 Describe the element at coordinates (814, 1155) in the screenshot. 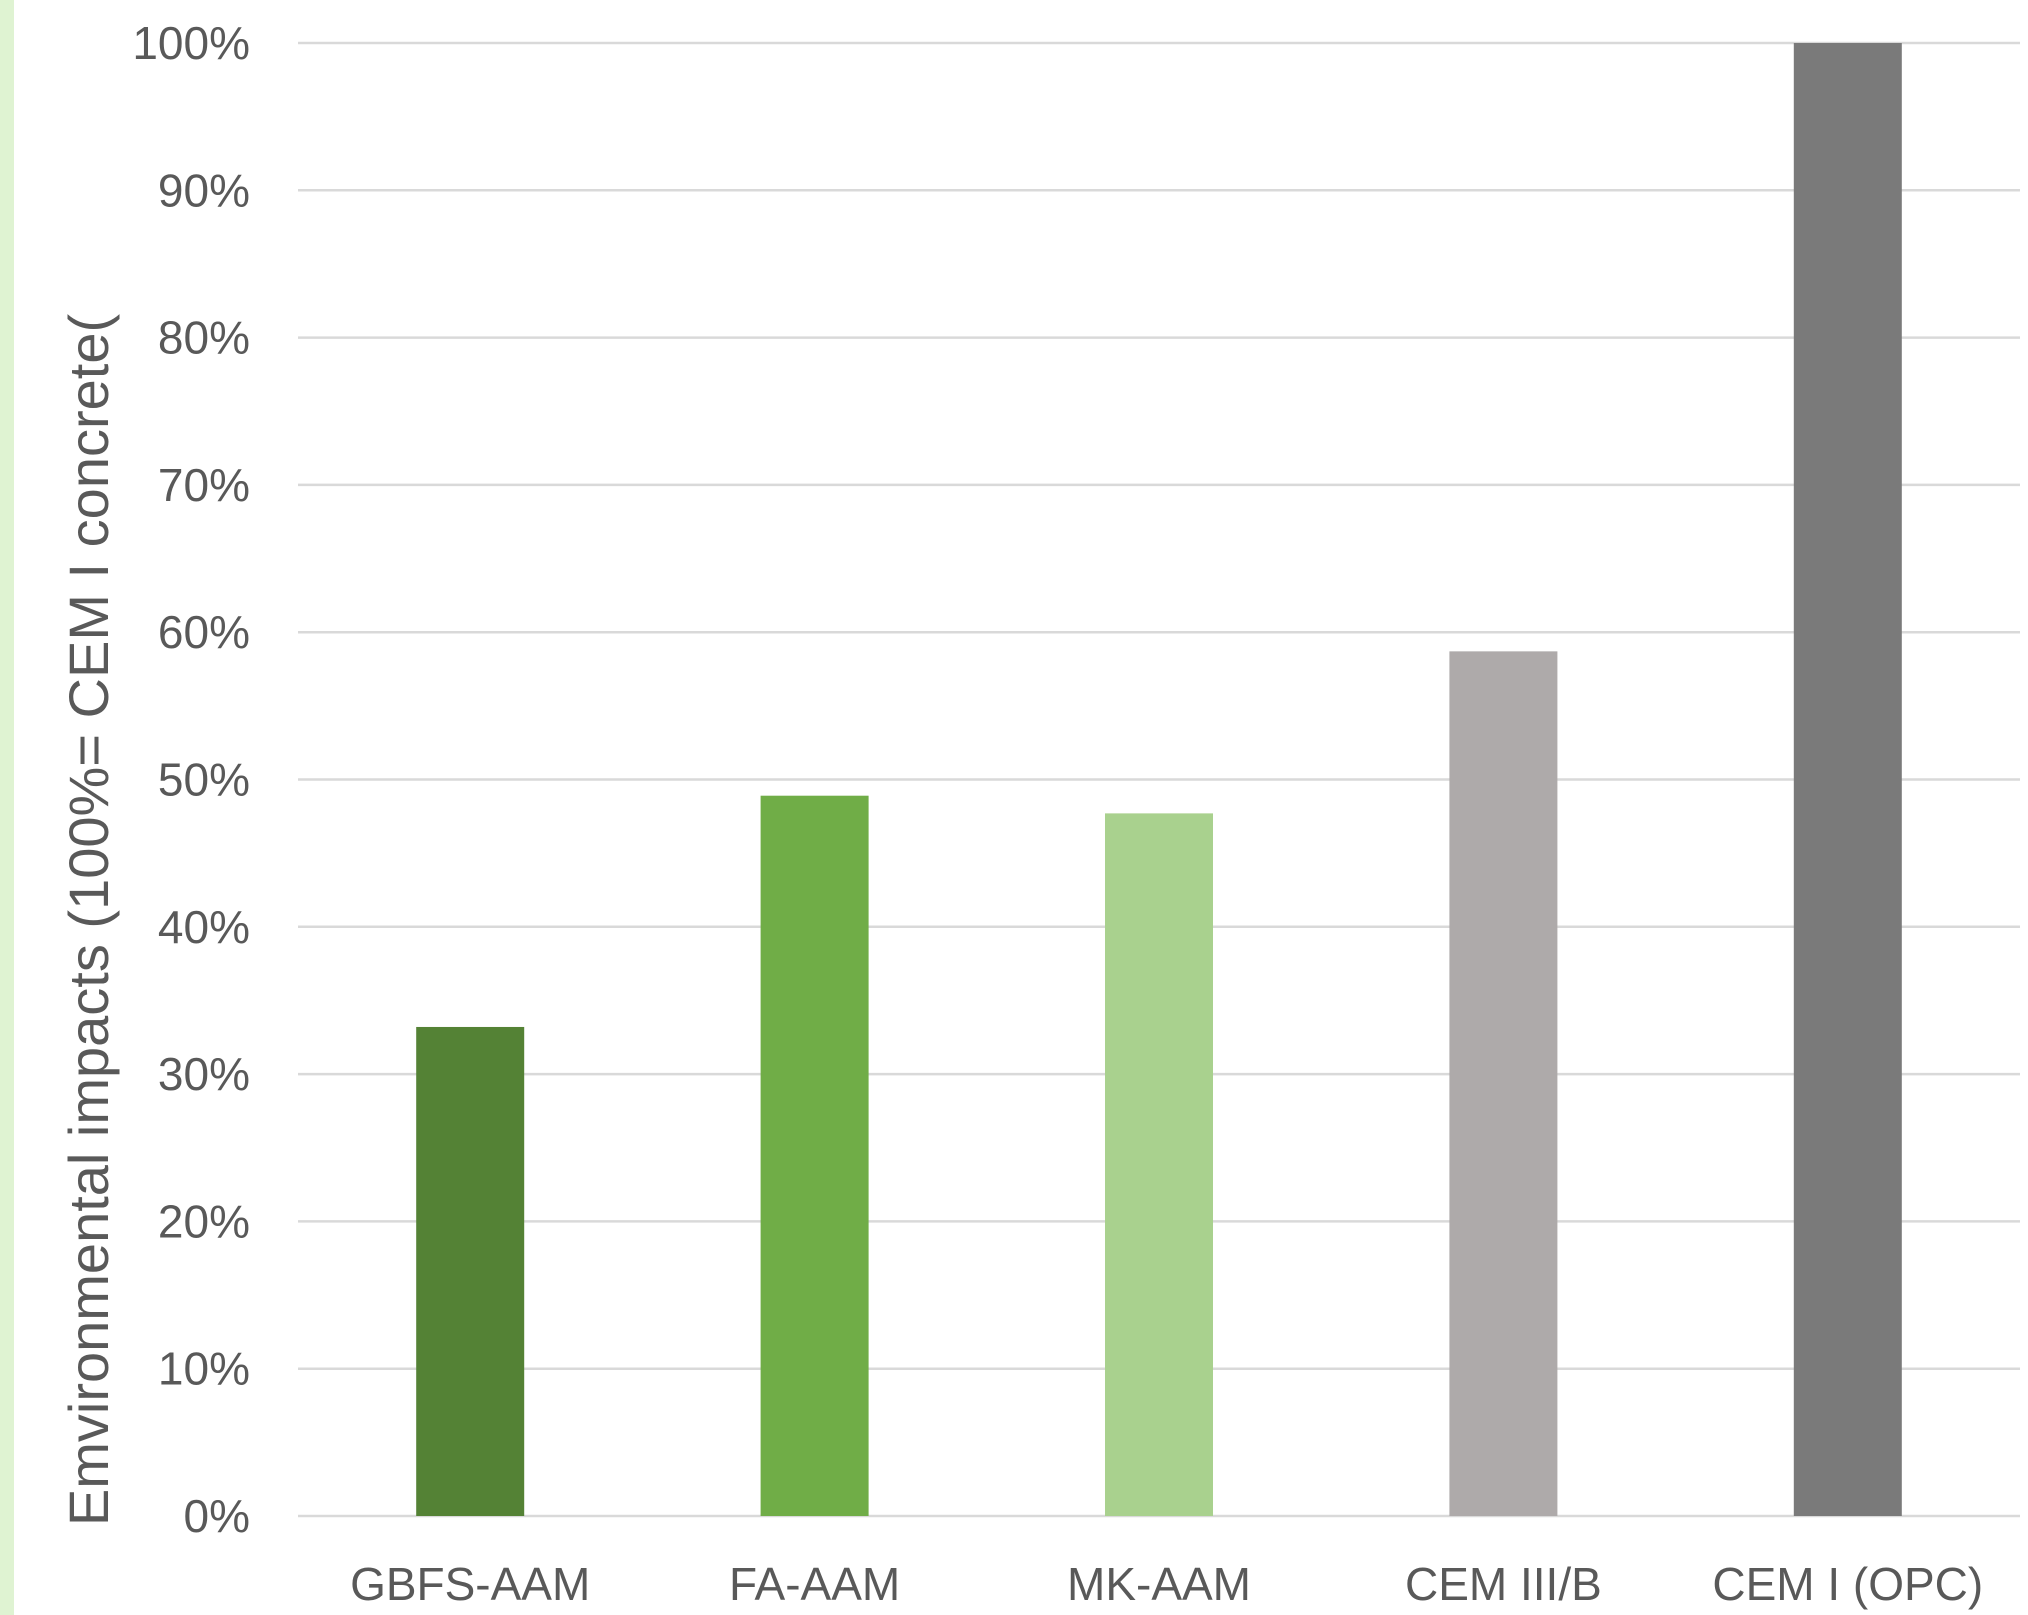

I see `bar-fa-aam` at that location.